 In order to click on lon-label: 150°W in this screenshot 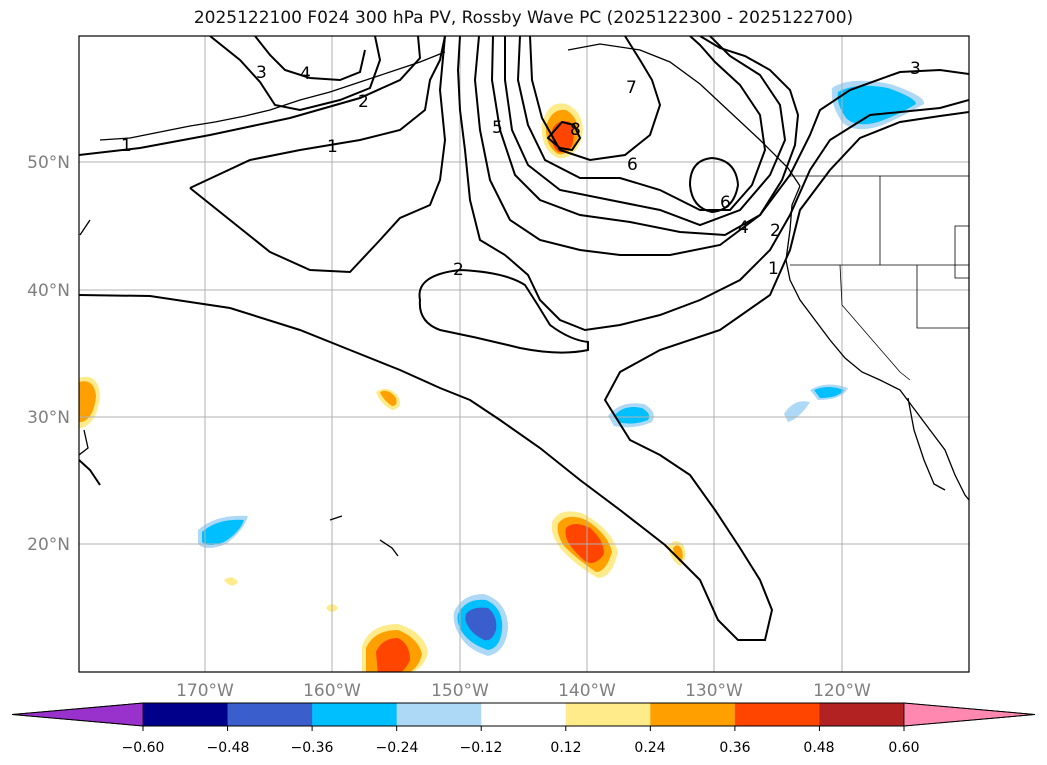, I will do `click(460, 691)`.